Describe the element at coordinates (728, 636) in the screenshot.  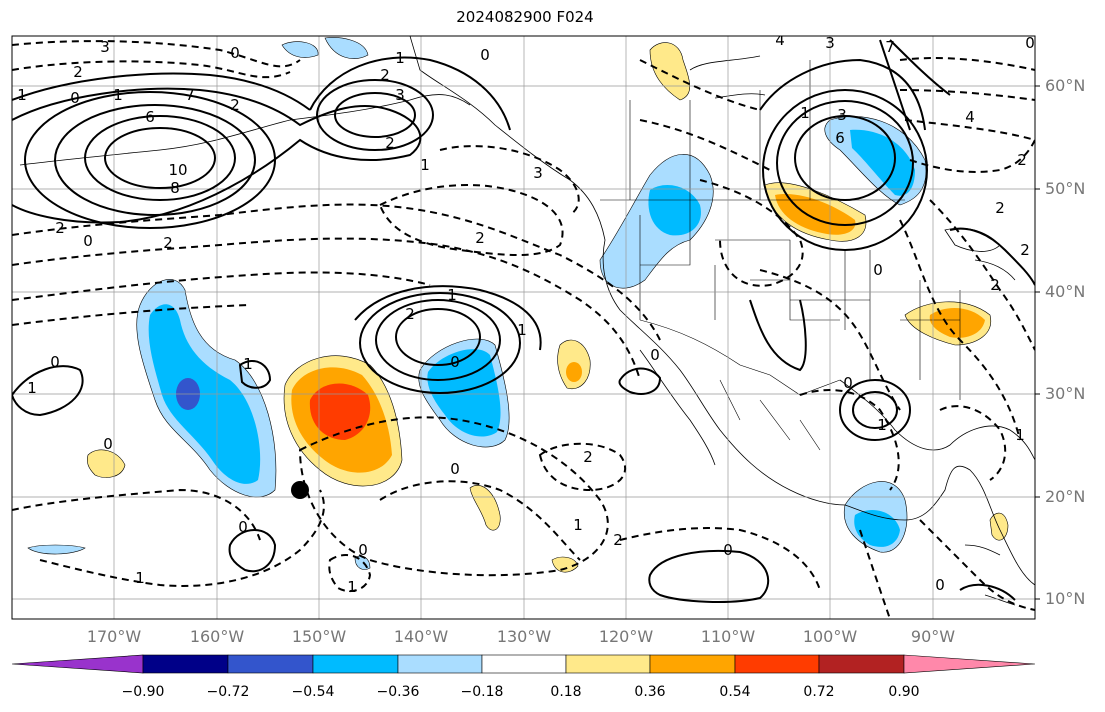
I see `lon-label: 110°W` at that location.